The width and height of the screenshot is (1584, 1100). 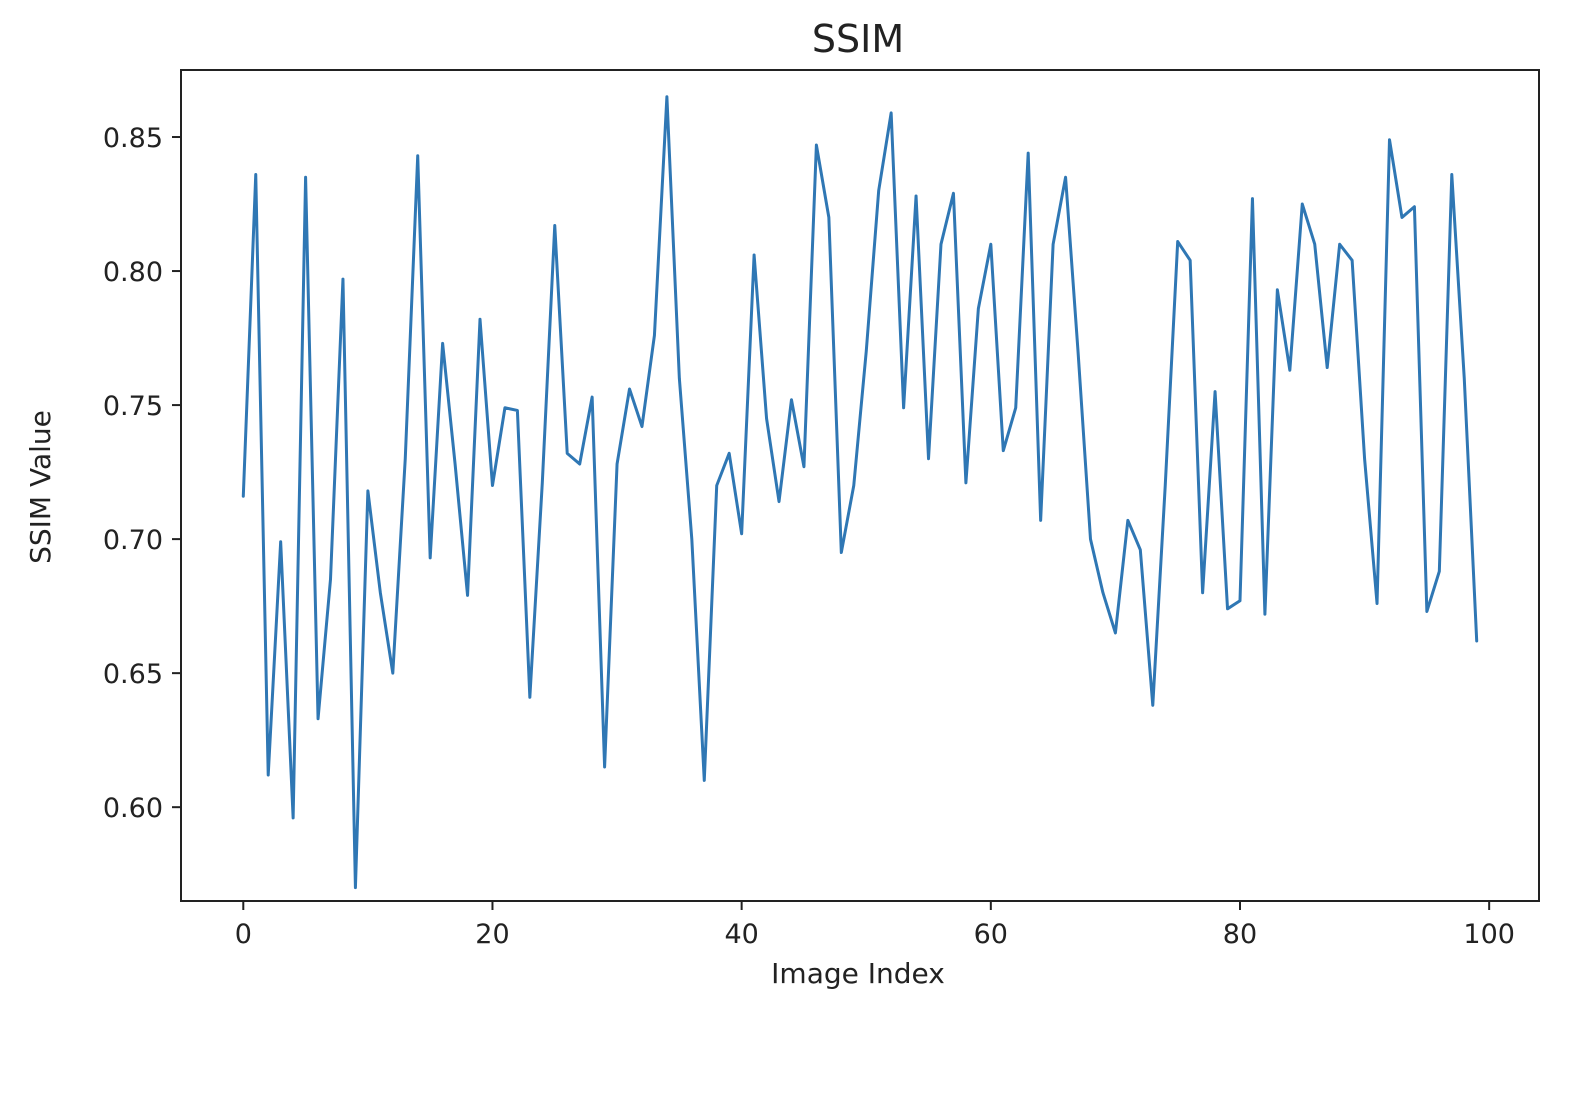 I want to click on y-axis-label: SSIM Value, so click(x=40, y=487).